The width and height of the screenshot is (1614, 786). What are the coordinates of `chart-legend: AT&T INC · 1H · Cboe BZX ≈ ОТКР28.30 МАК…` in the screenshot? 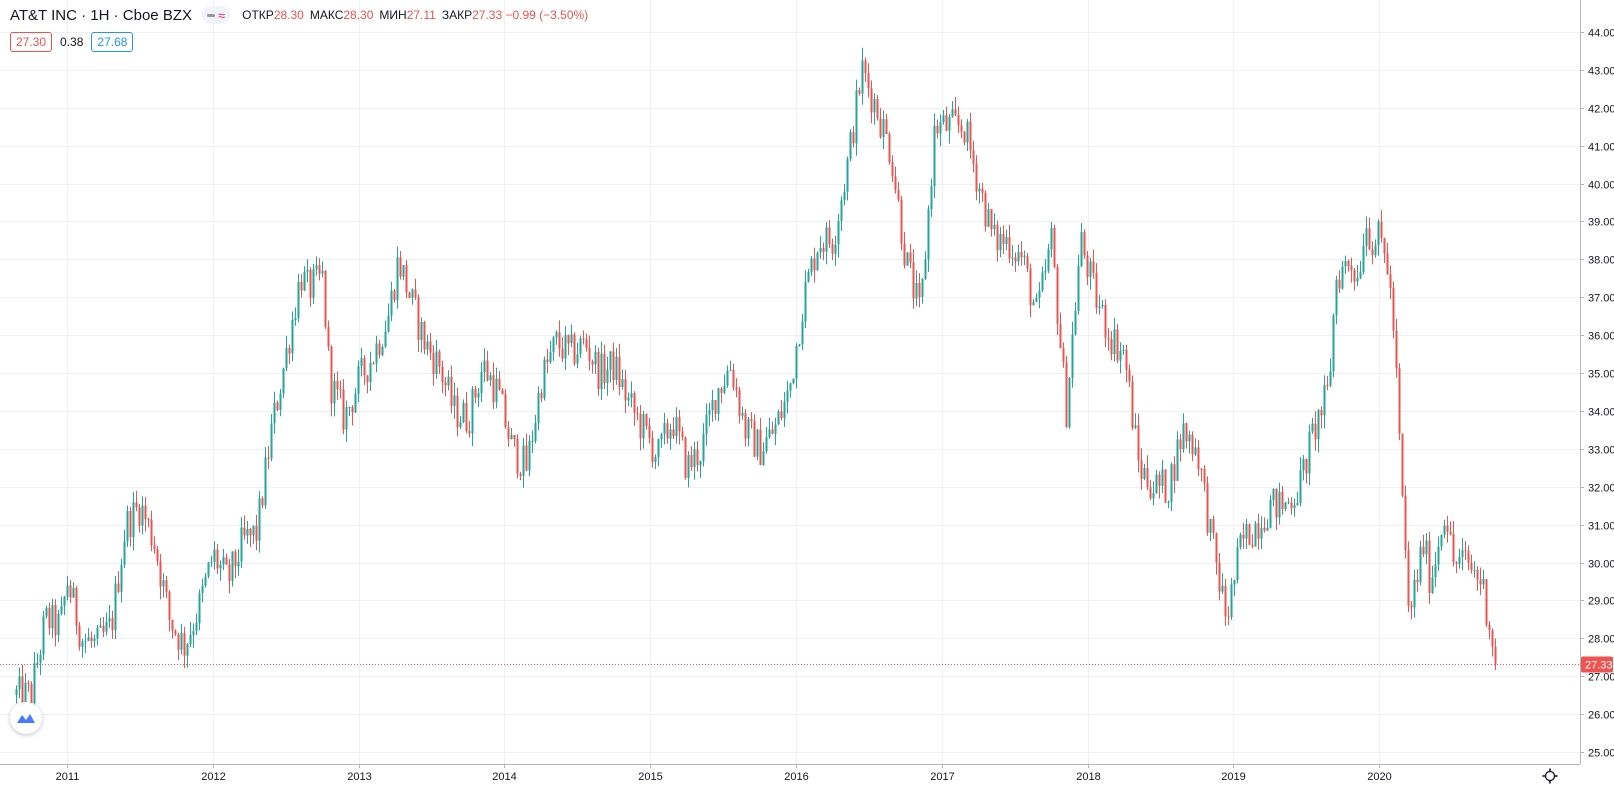 It's located at (302, 15).